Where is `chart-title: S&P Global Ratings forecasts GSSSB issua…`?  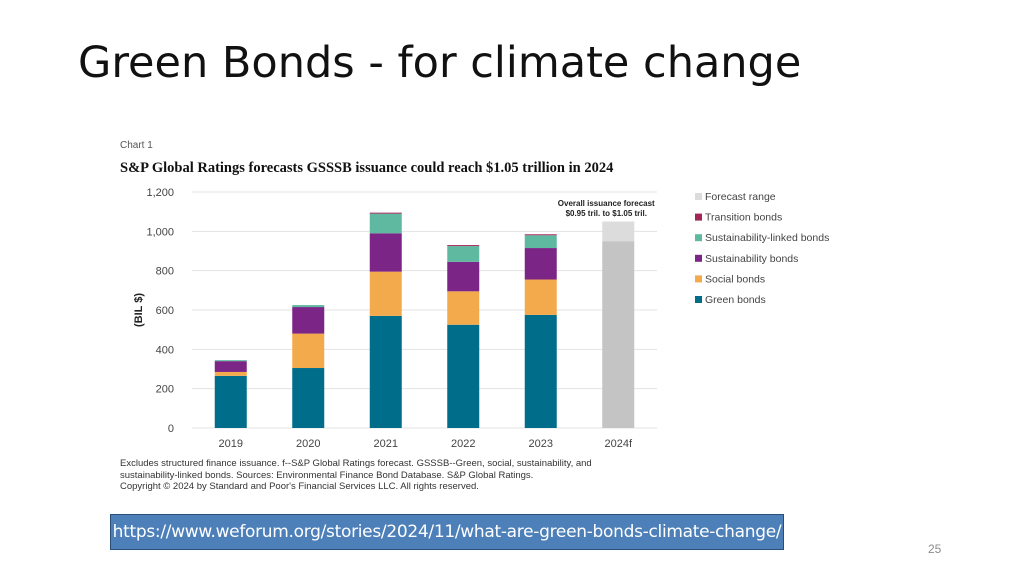 chart-title: S&P Global Ratings forecasts GSSSB issua… is located at coordinates (367, 168).